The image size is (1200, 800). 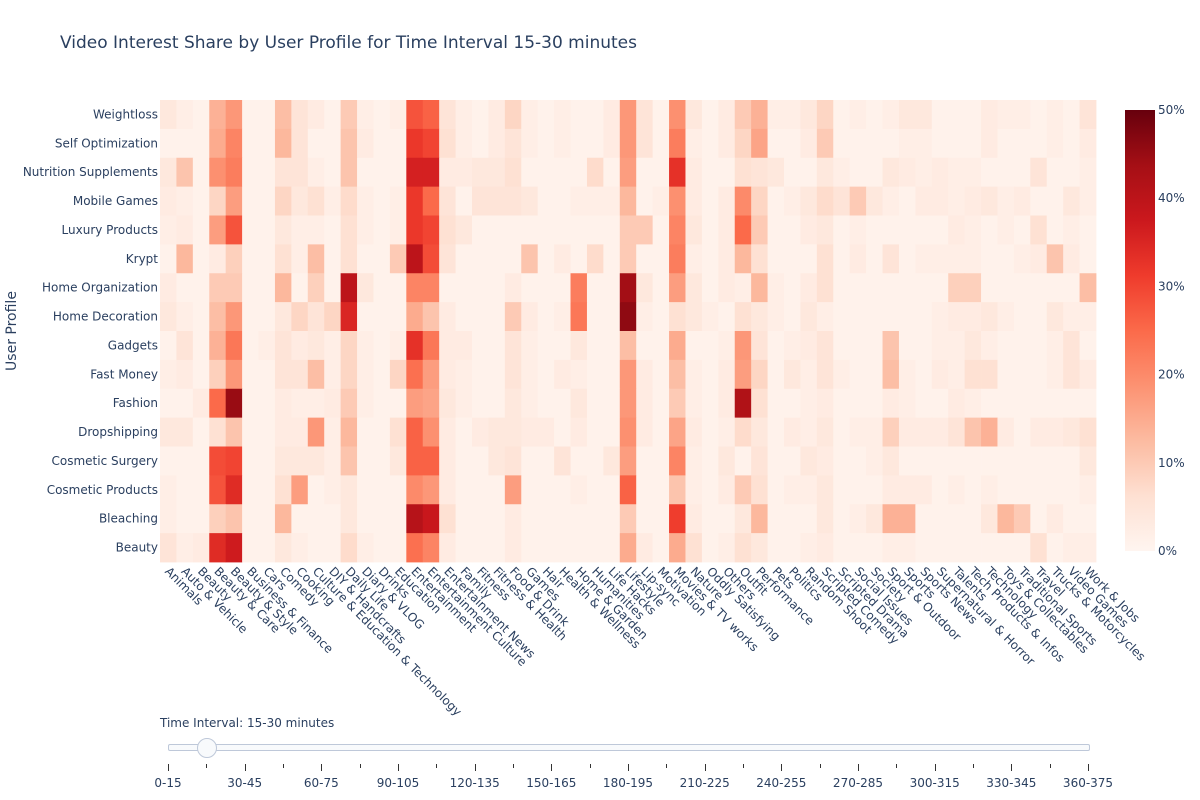 I want to click on y-tick-label: Cosmetic Surgery, so click(x=105, y=461).